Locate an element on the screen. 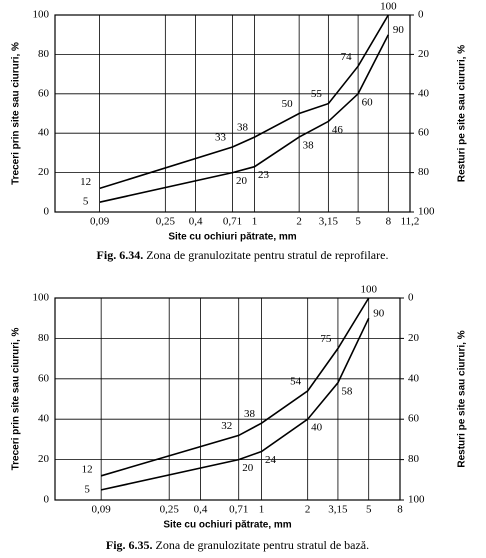 This screenshot has height=558, width=486. value-label: 75 is located at coordinates (326, 339).